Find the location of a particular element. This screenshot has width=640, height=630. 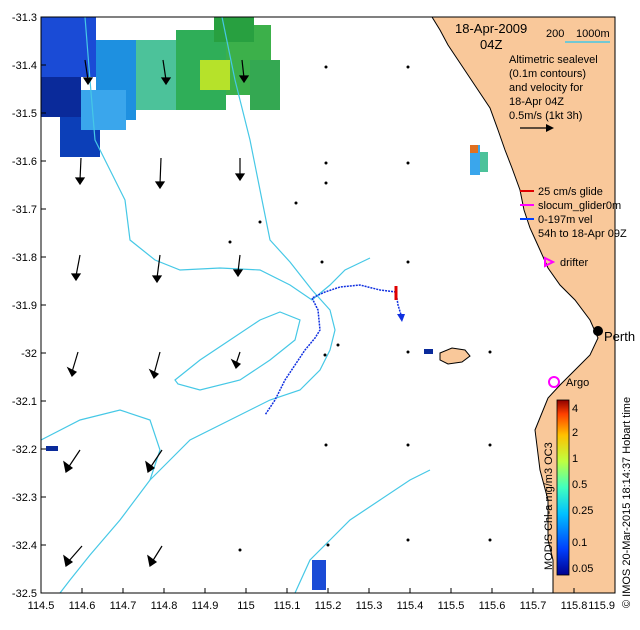

y-tick: -31.6 is located at coordinates (24, 162).